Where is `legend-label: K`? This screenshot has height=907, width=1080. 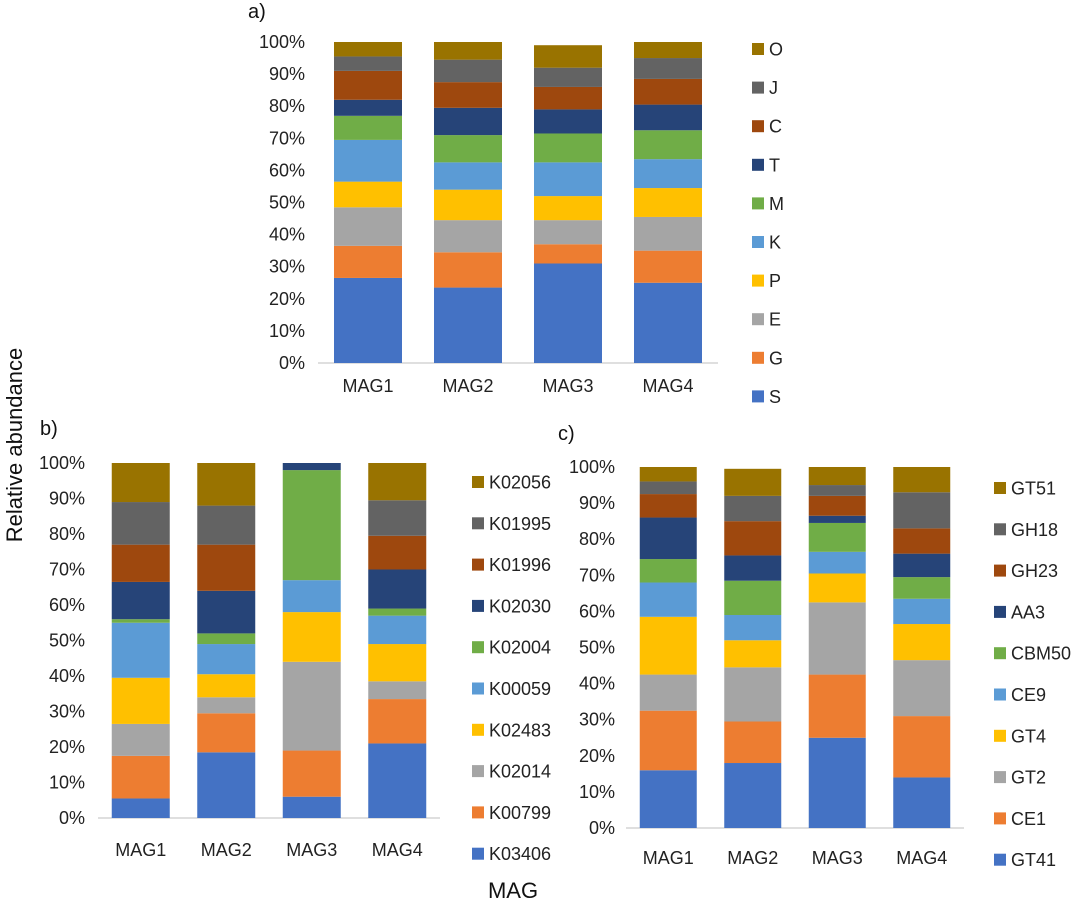
legend-label: K is located at coordinates (775, 243).